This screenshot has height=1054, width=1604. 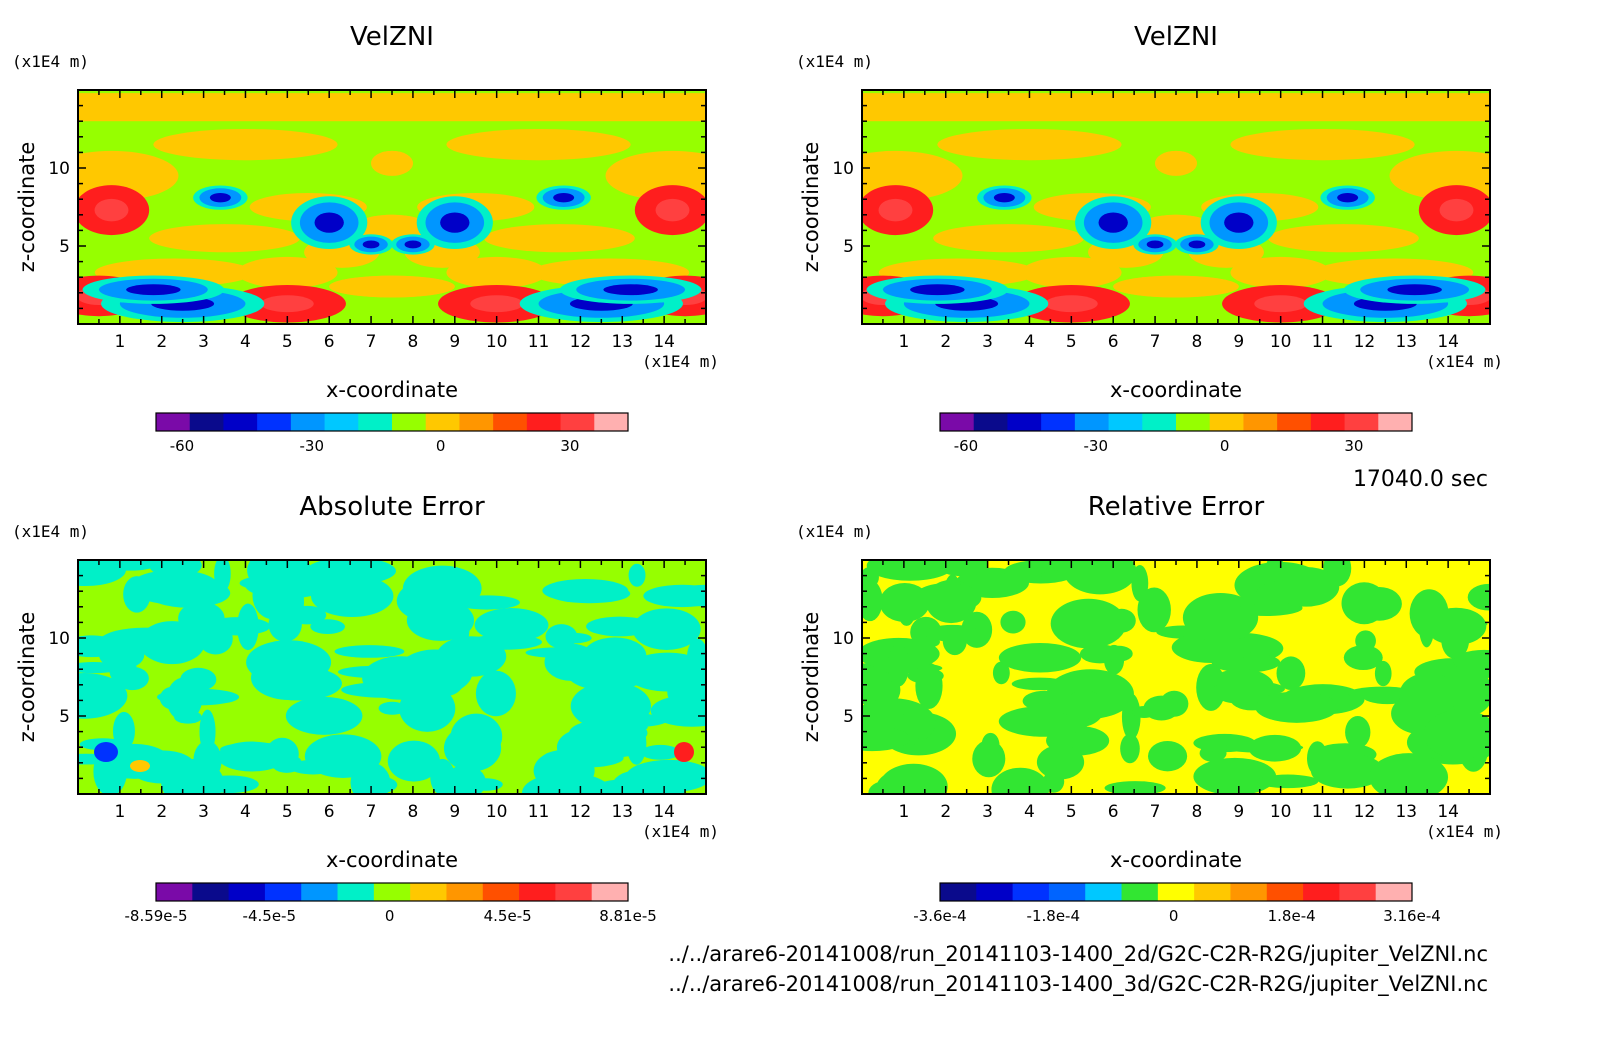 I want to click on colorbar-label: -30, so click(x=312, y=446).